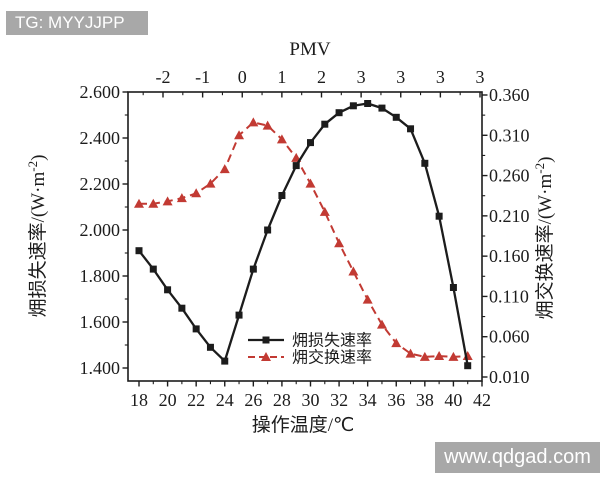 The width and height of the screenshot is (600, 480). What do you see at coordinates (139, 400) in the screenshot?
I see `x-axis-tick-label: 18` at bounding box center [139, 400].